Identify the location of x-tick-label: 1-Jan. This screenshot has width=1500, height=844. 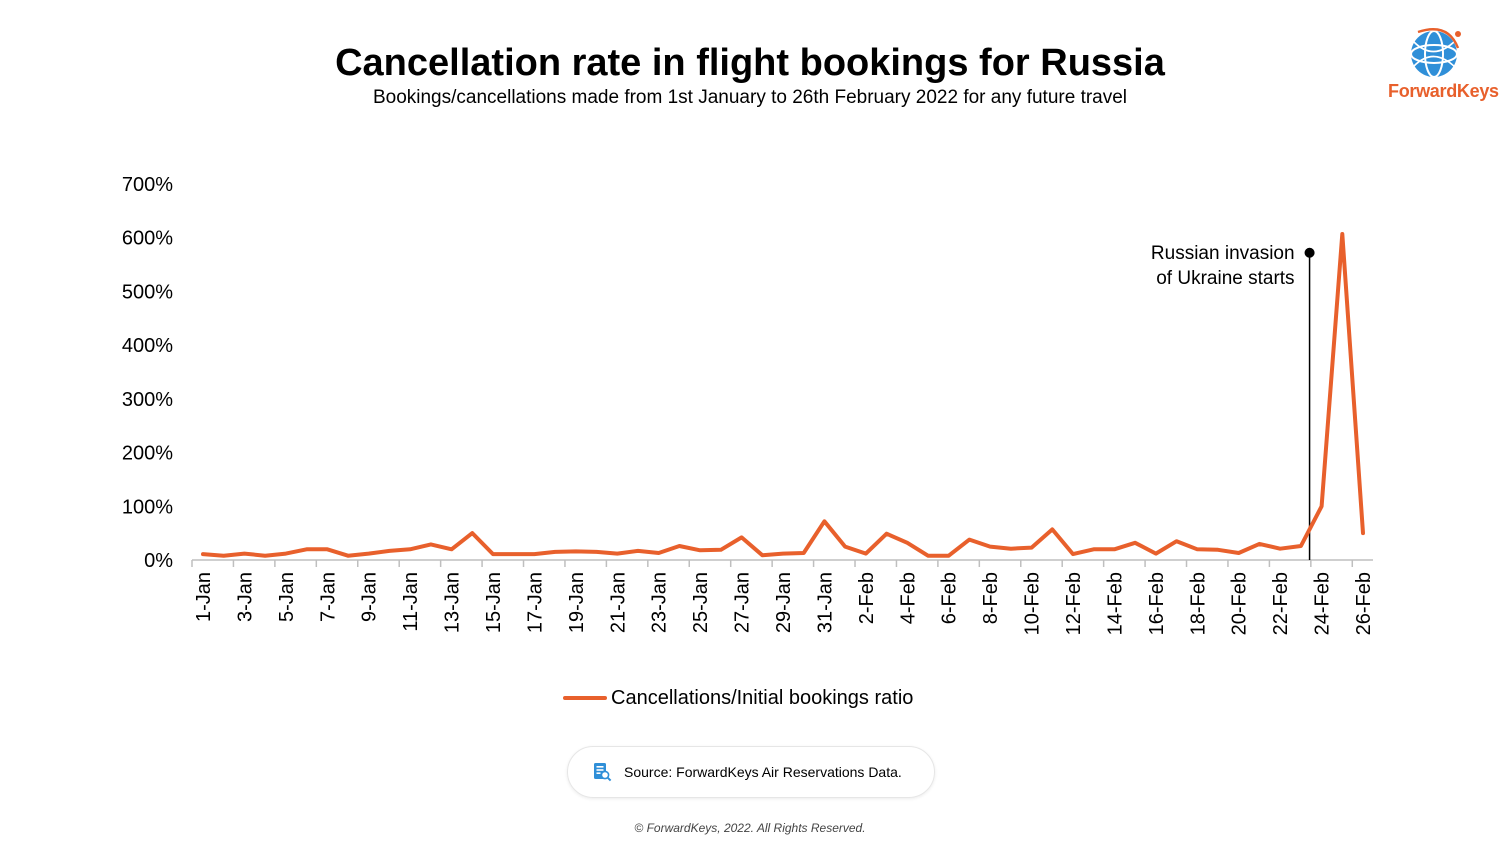
(204, 597).